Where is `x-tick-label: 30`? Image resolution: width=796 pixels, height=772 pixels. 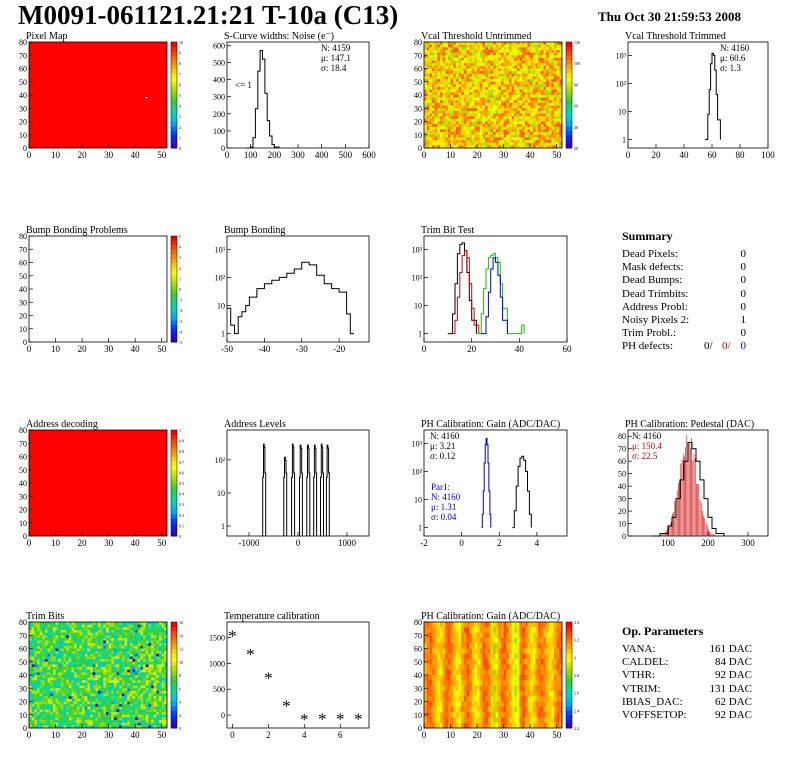
x-tick-label: 30 is located at coordinates (109, 349).